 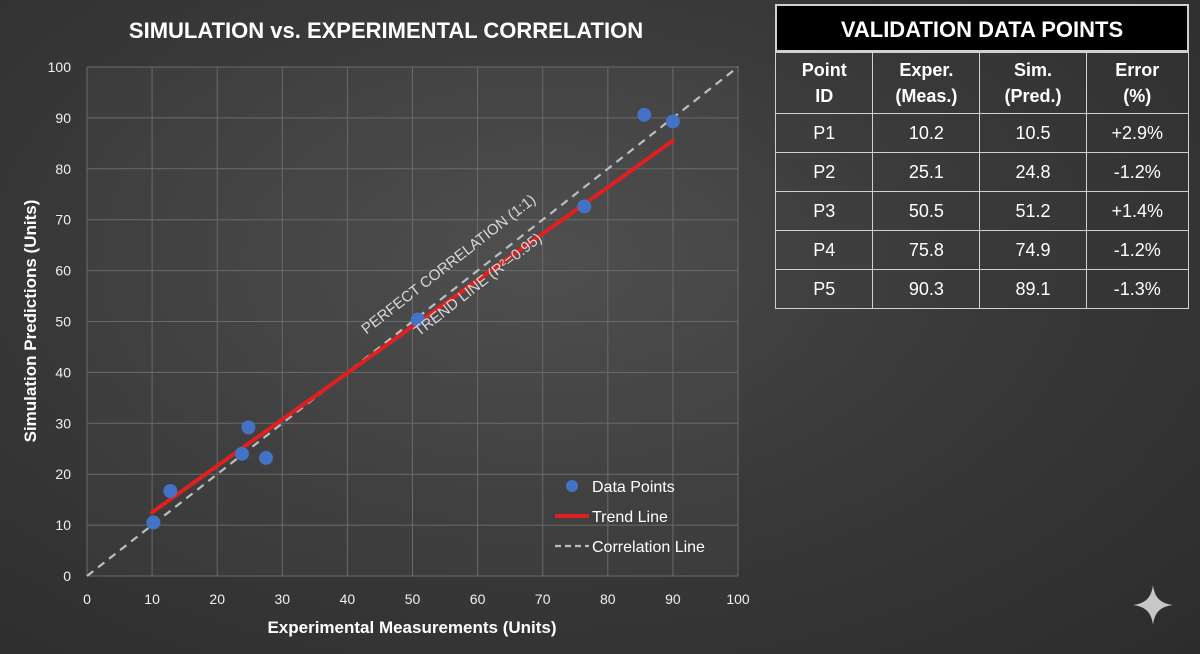 What do you see at coordinates (1033, 211) in the screenshot?
I see `cell-simulation: 51.2` at bounding box center [1033, 211].